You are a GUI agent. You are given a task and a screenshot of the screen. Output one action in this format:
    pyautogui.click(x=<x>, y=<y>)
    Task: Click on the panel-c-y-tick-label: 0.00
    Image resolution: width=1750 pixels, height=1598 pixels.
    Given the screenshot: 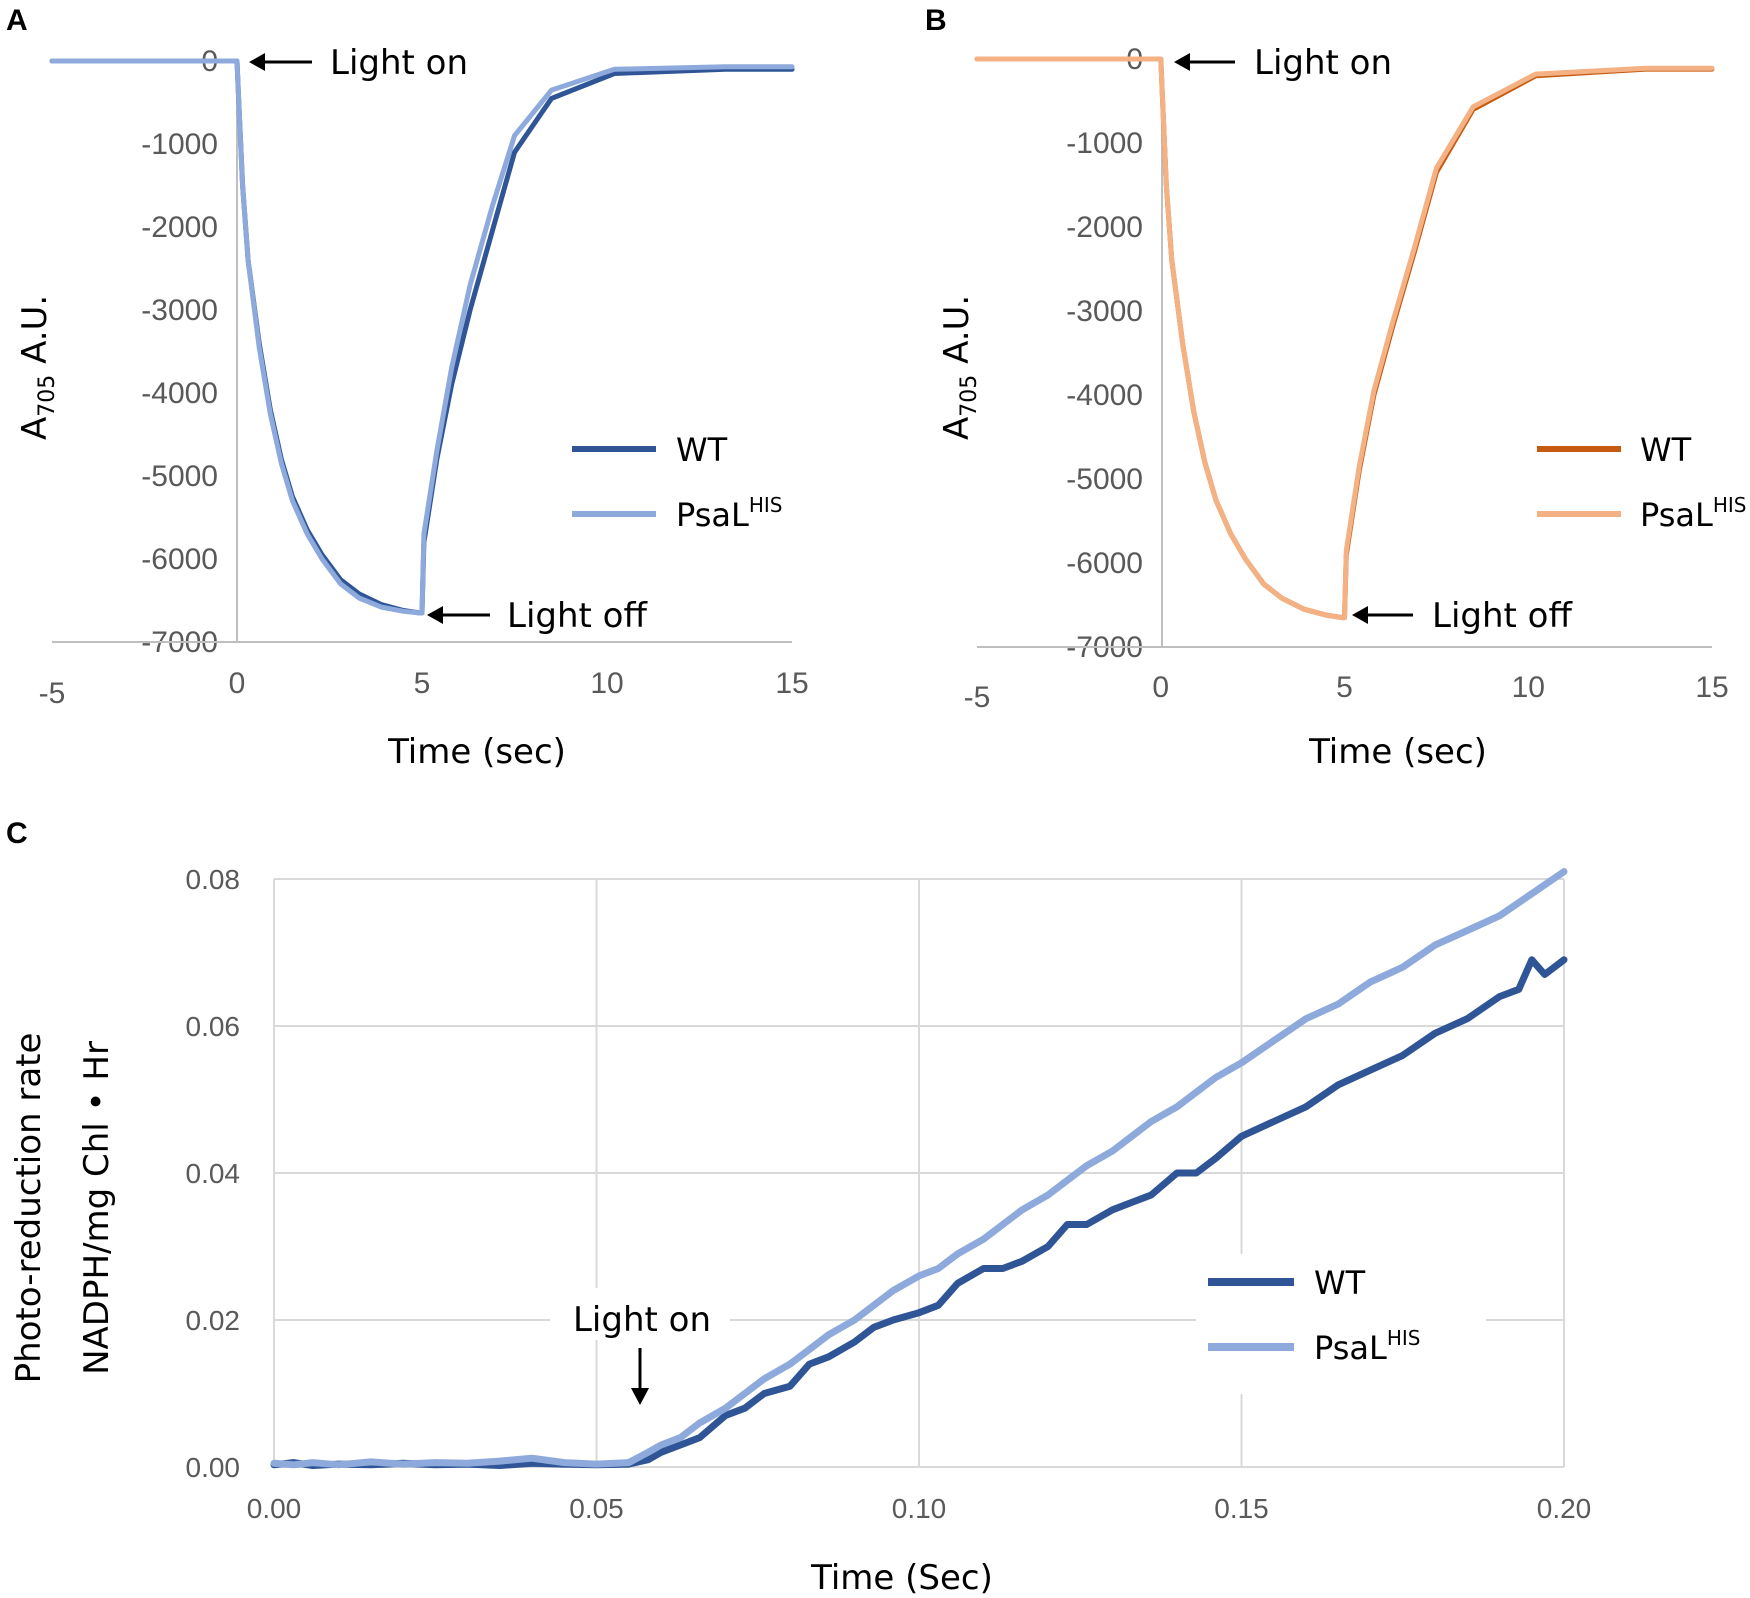 What is the action you would take?
    pyautogui.click(x=213, y=1467)
    